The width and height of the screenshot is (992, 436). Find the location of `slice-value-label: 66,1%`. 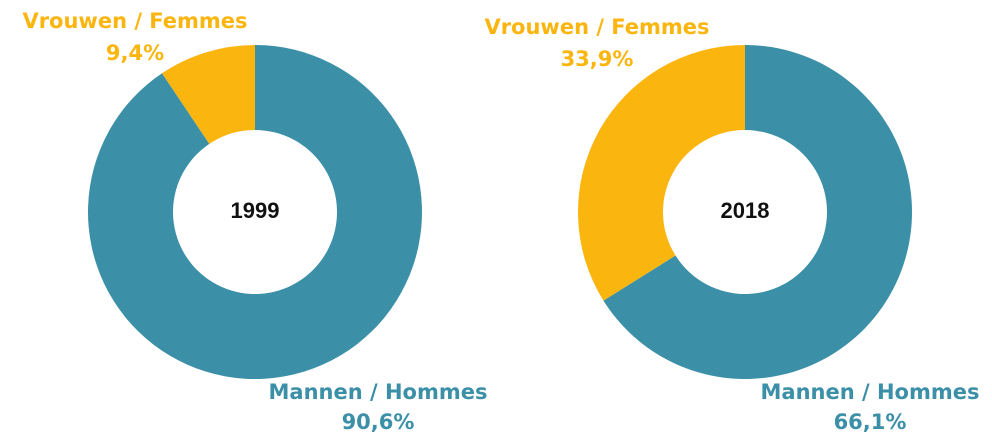

slice-value-label: 66,1% is located at coordinates (870, 422).